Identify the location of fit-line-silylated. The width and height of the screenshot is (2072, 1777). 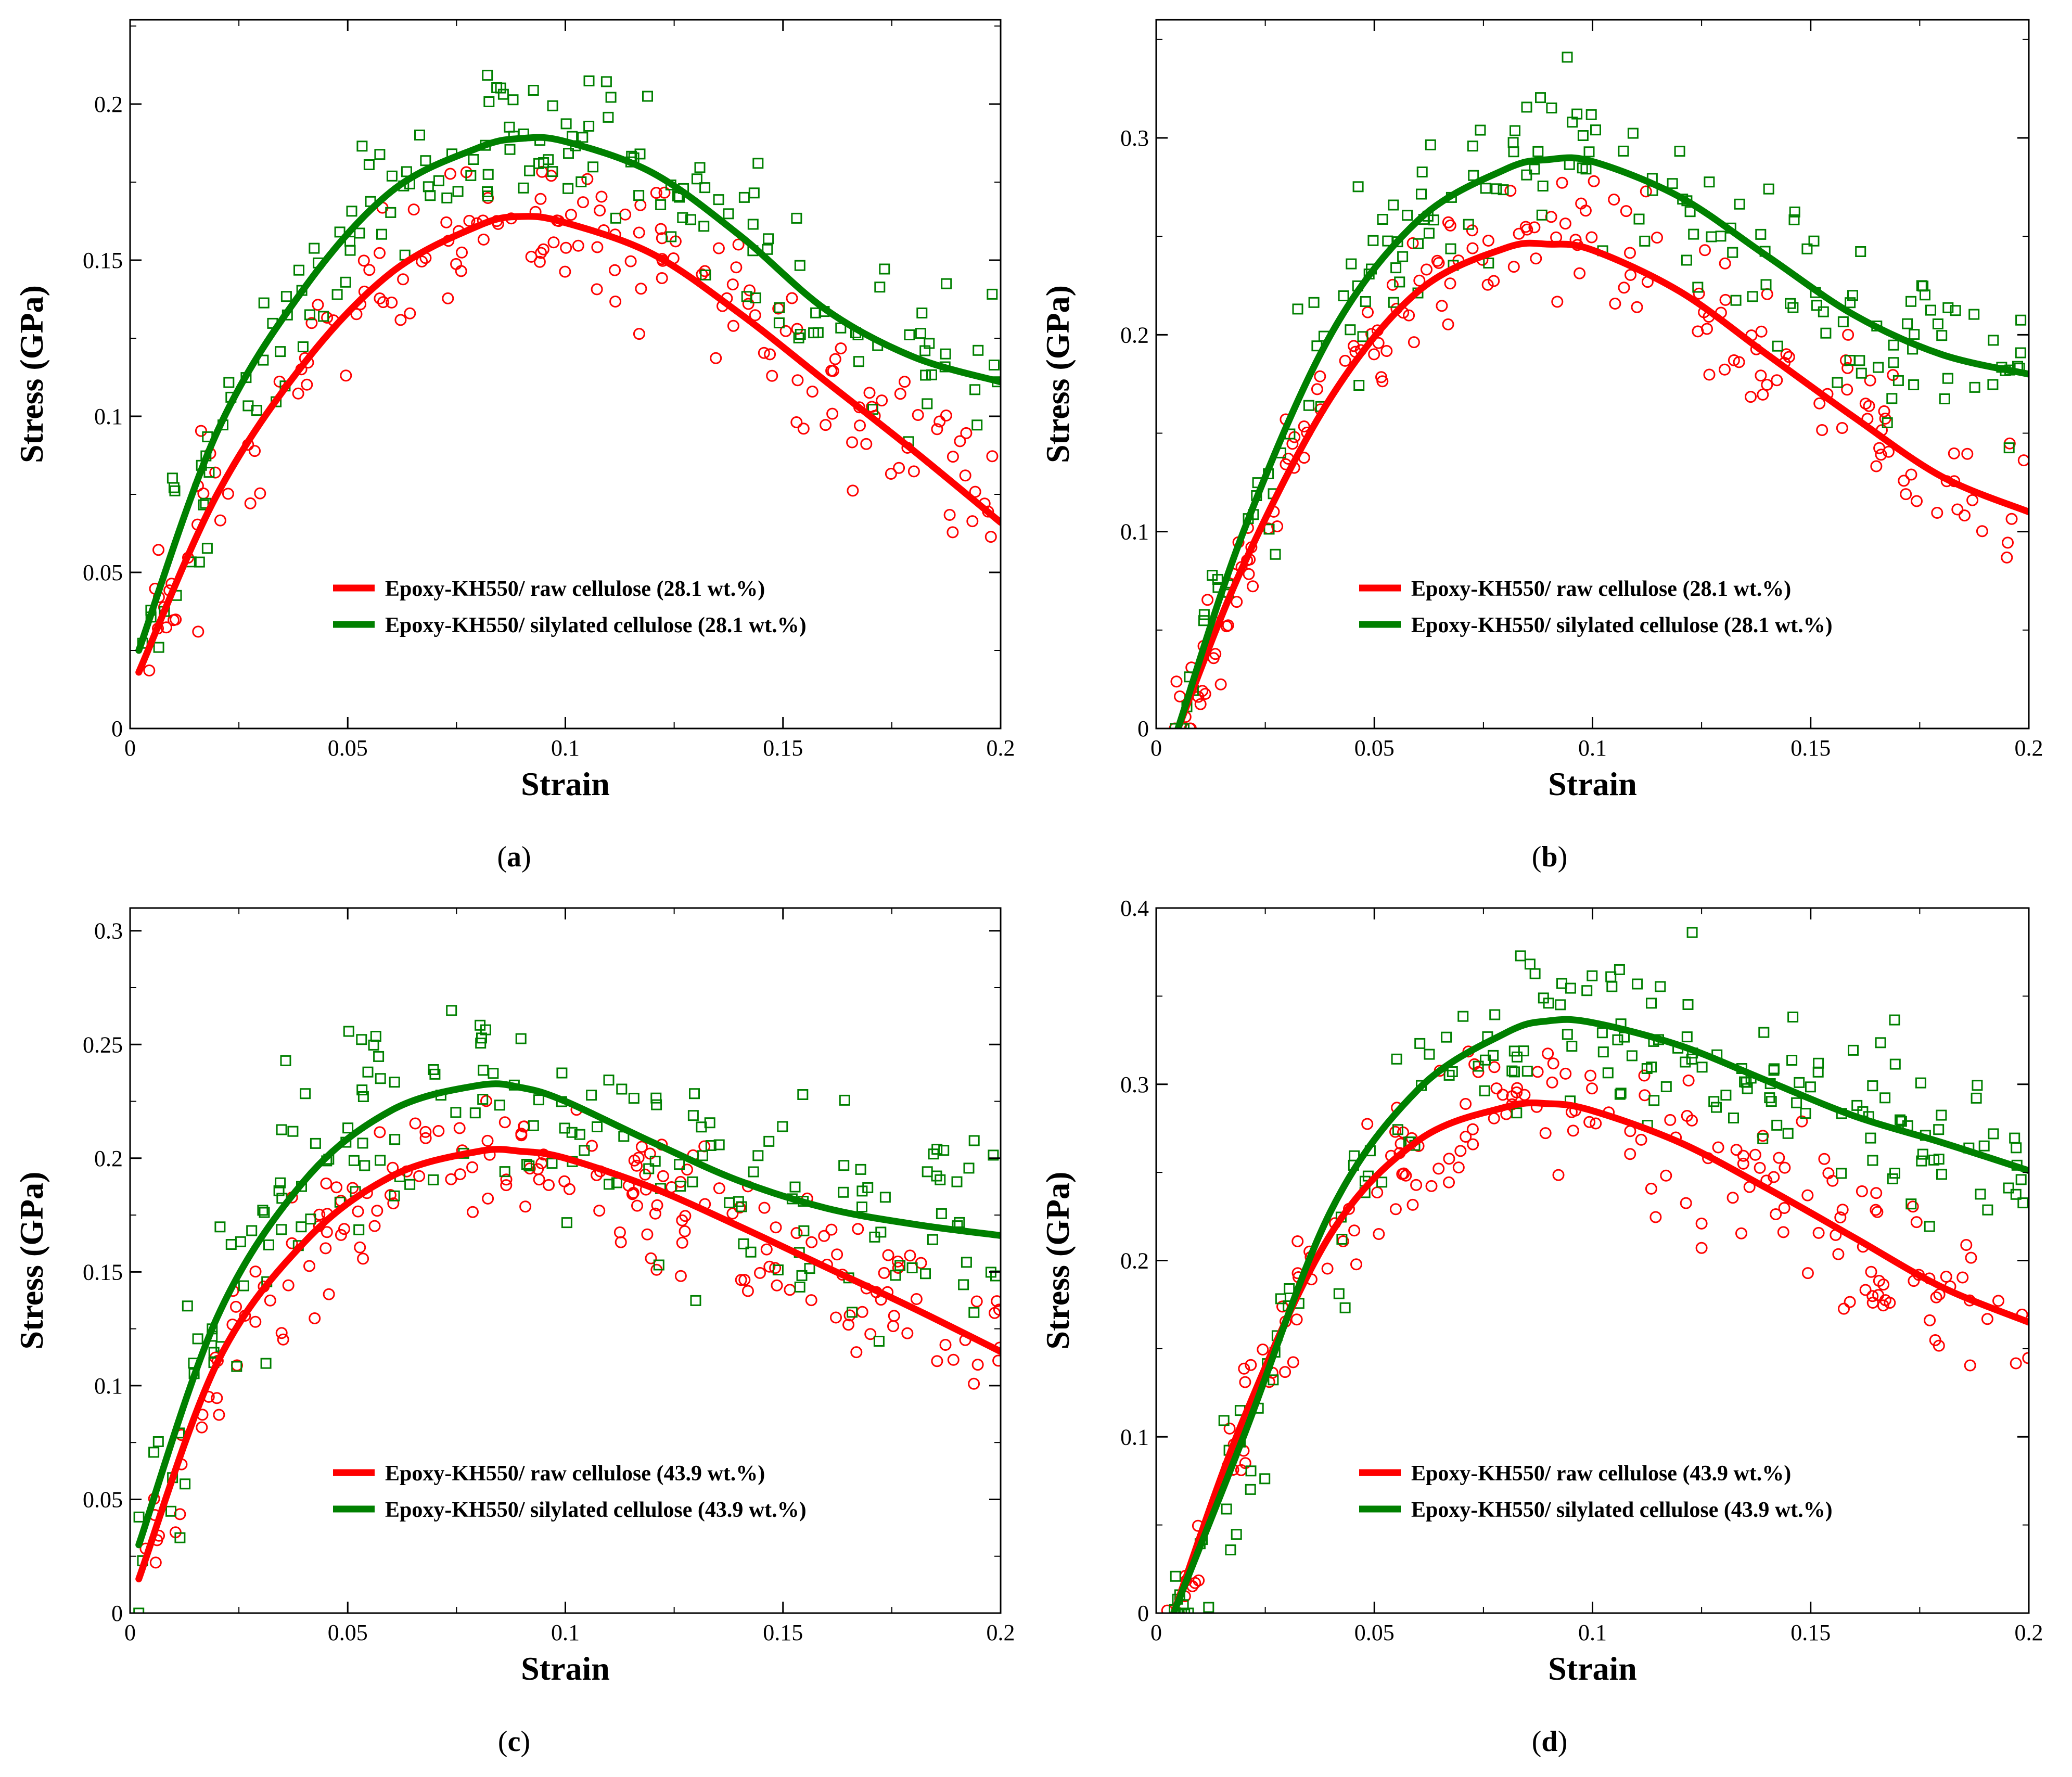
(568, 1314).